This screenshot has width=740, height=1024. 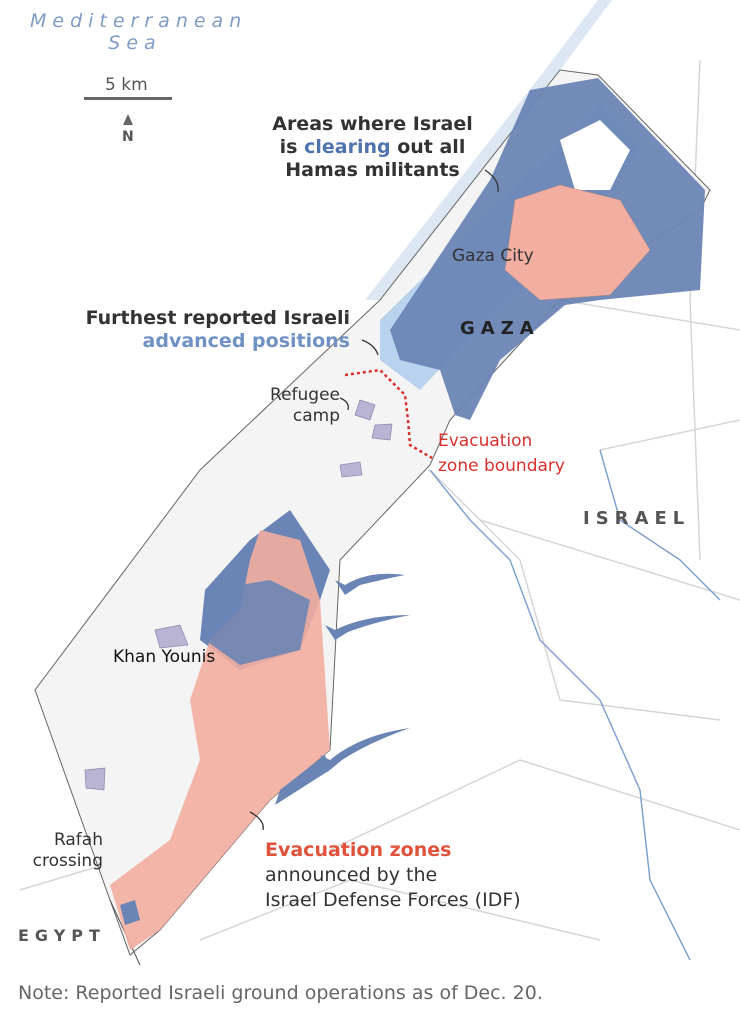 I want to click on advanced-line1: Furthest reported Israeli, so click(x=217, y=318).